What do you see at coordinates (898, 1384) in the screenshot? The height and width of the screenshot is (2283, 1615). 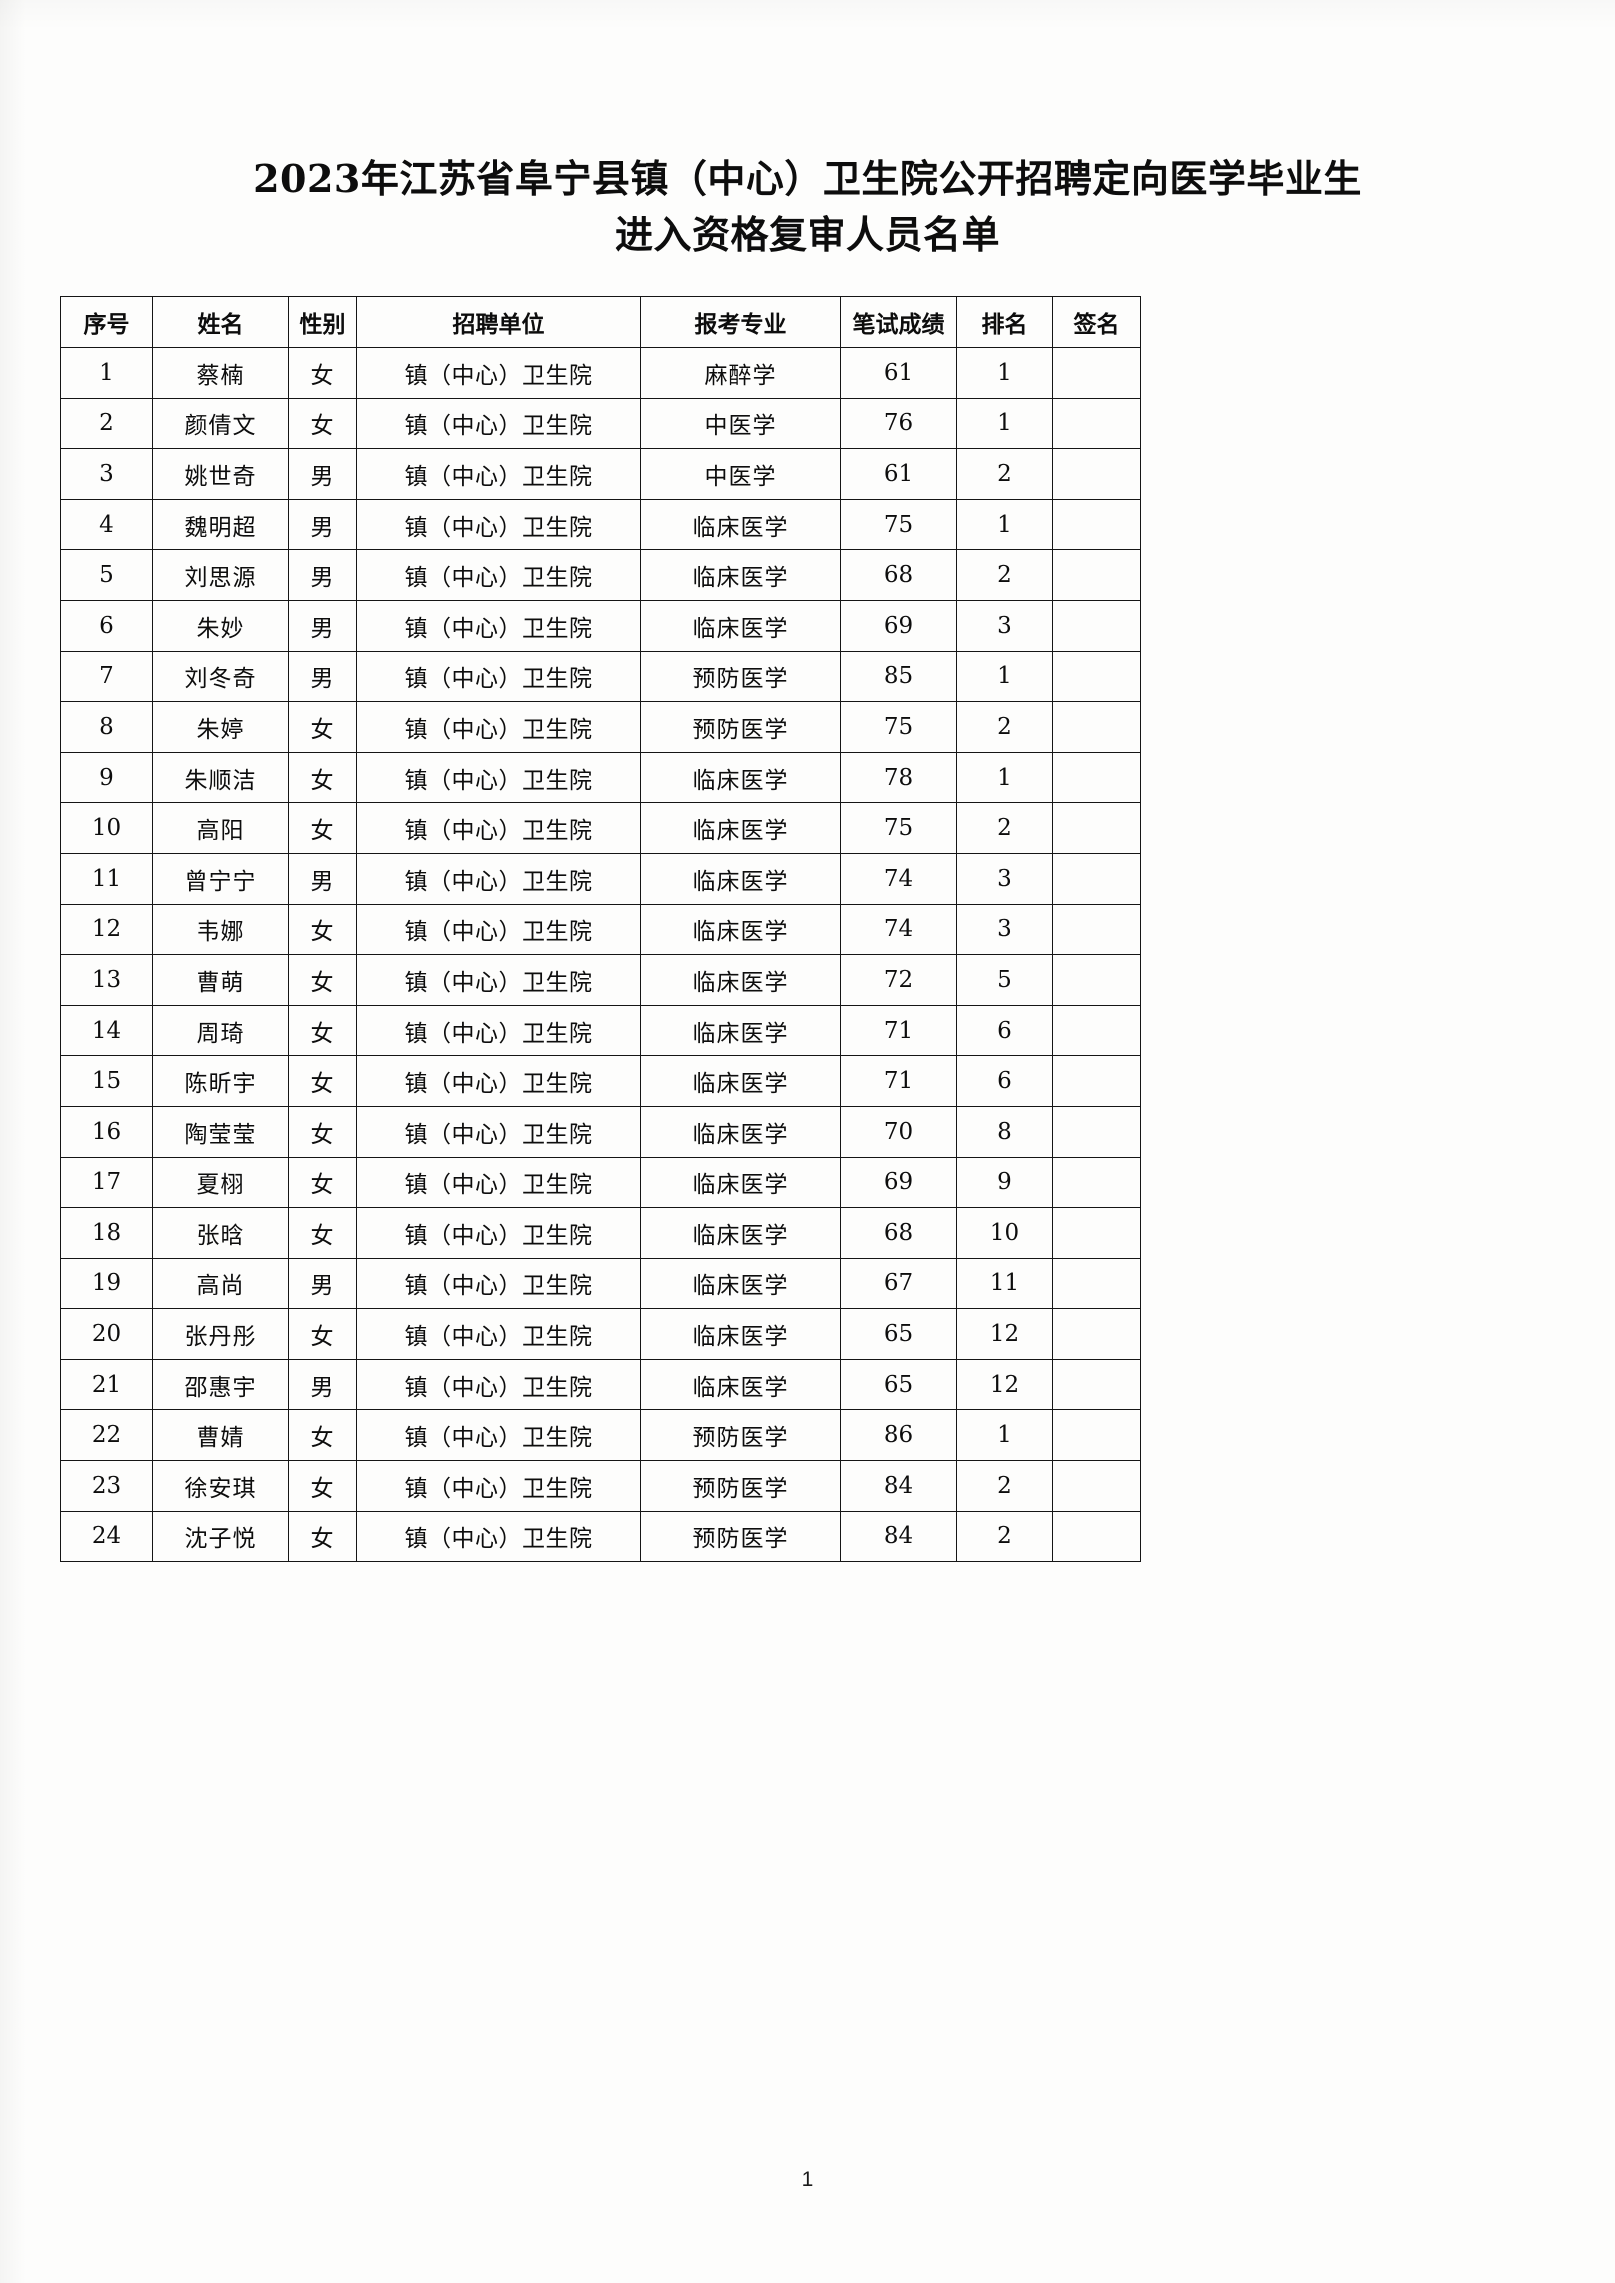 I see `cell-score: 65` at bounding box center [898, 1384].